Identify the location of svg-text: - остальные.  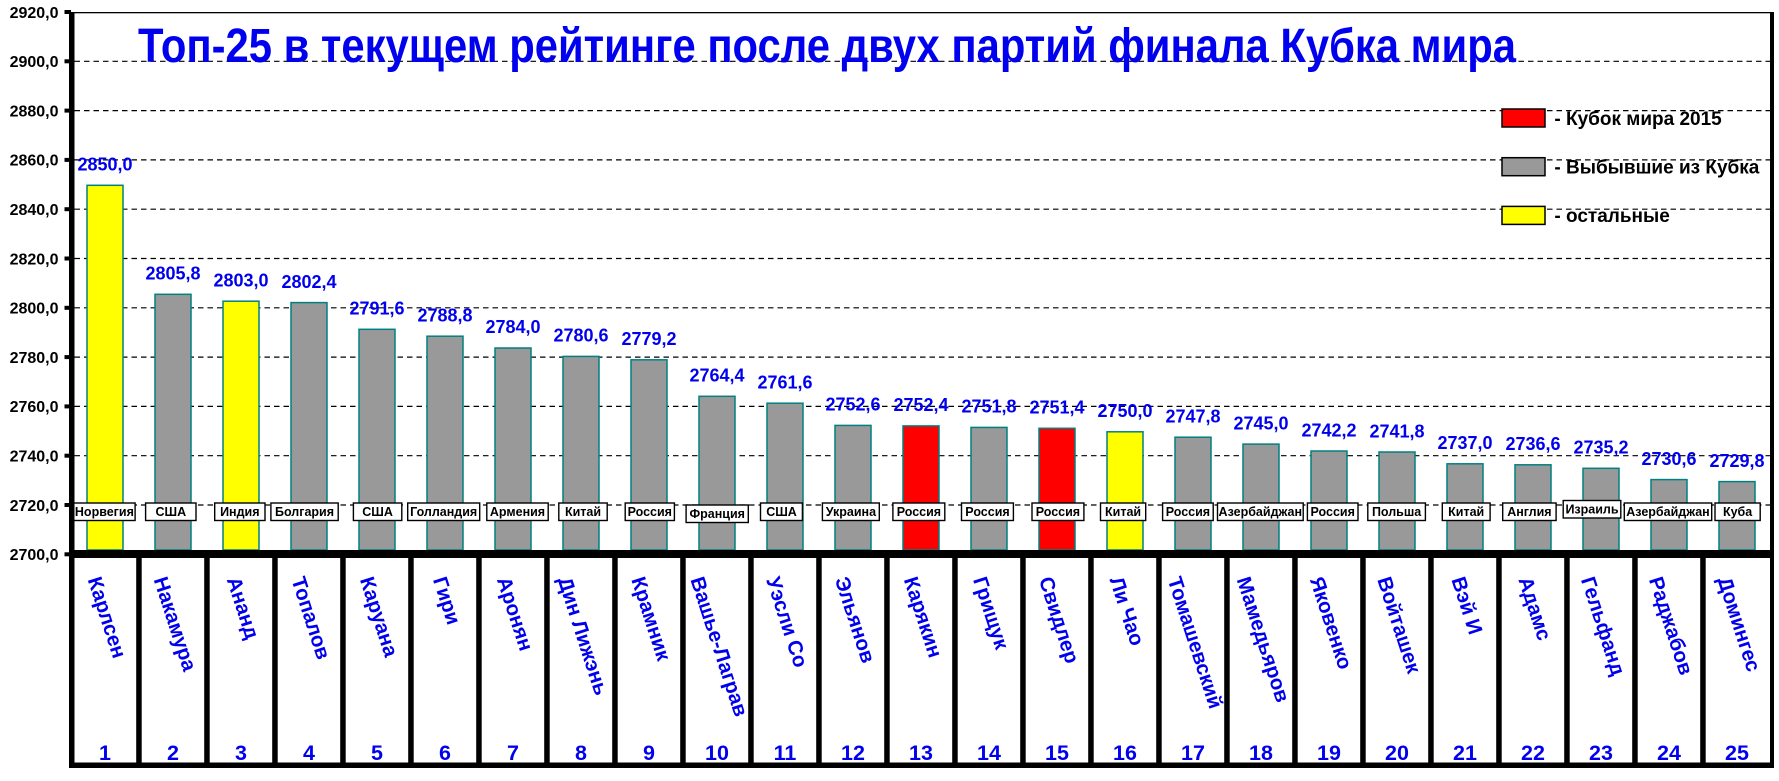
(1611, 216).